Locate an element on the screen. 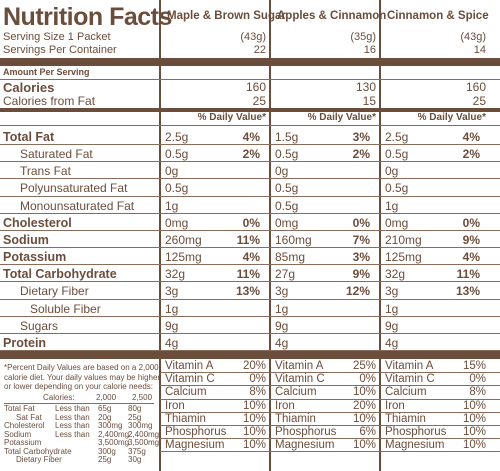  daily-value-percent: 9% is located at coordinates (471, 239).